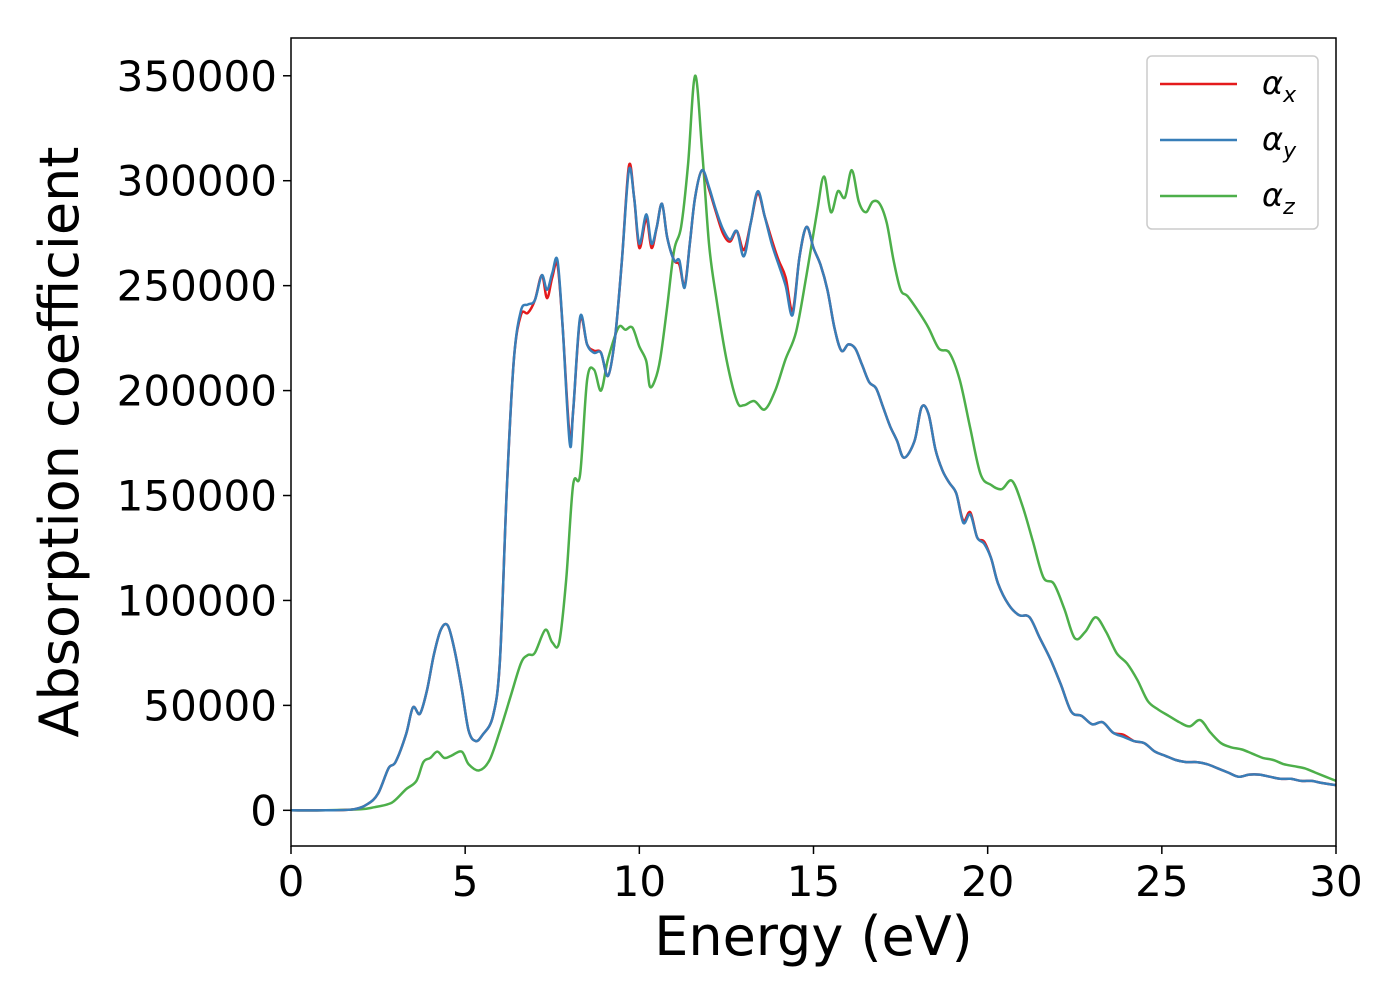 The width and height of the screenshot is (1400, 1000). Describe the element at coordinates (59, 442) in the screenshot. I see `y-axis-title: Absorption coefficient` at that location.